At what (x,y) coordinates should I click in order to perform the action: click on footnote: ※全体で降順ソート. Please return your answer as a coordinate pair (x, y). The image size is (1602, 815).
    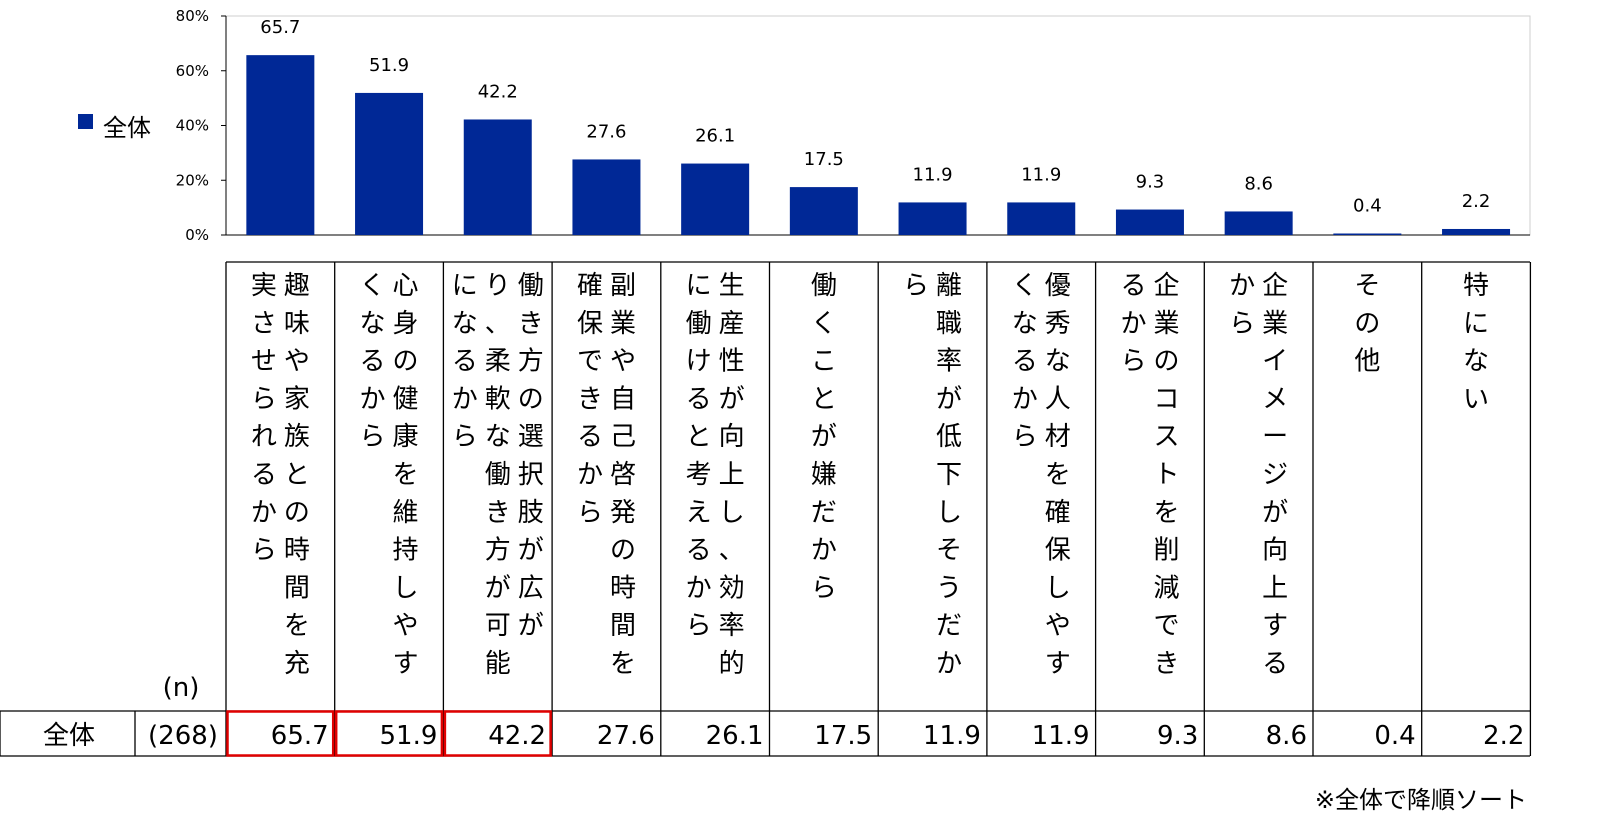
    Looking at the image, I should click on (1420, 800).